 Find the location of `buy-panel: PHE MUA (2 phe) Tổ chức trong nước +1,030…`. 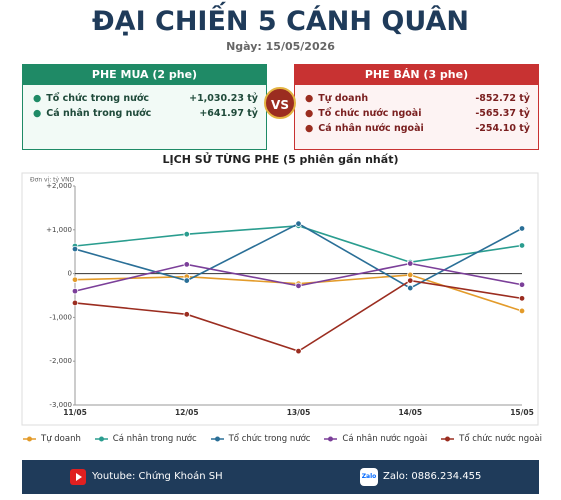

buy-panel: PHE MUA (2 phe) Tổ chức trong nước +1,030… is located at coordinates (144, 107).